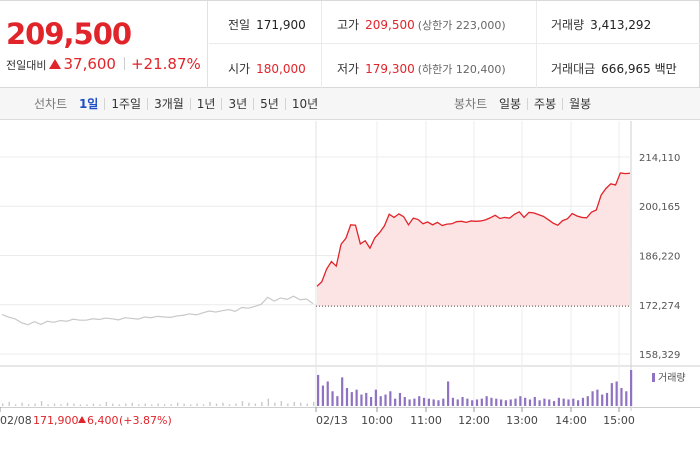 This screenshot has height=450, width=700. I want to click on prev-day-date: 02/08, so click(16, 420).